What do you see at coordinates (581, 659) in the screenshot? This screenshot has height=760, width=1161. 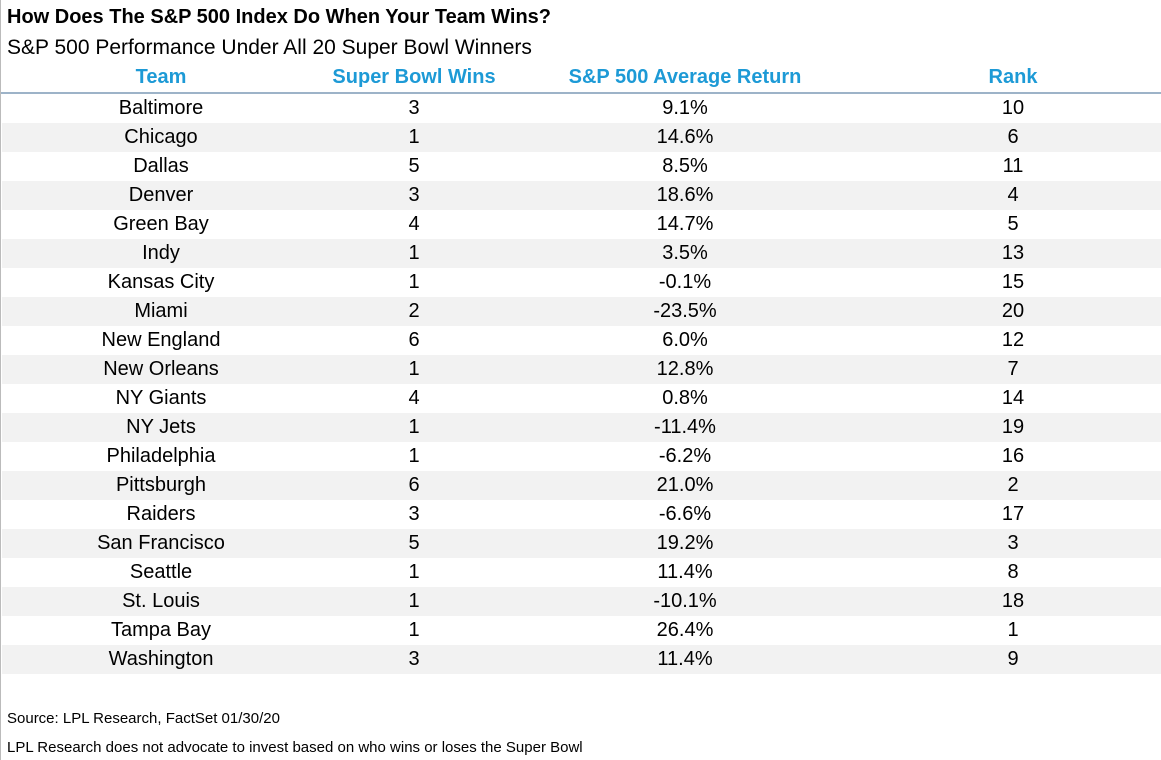 I see `table-row: Washington 3 11.4% 9` at bounding box center [581, 659].